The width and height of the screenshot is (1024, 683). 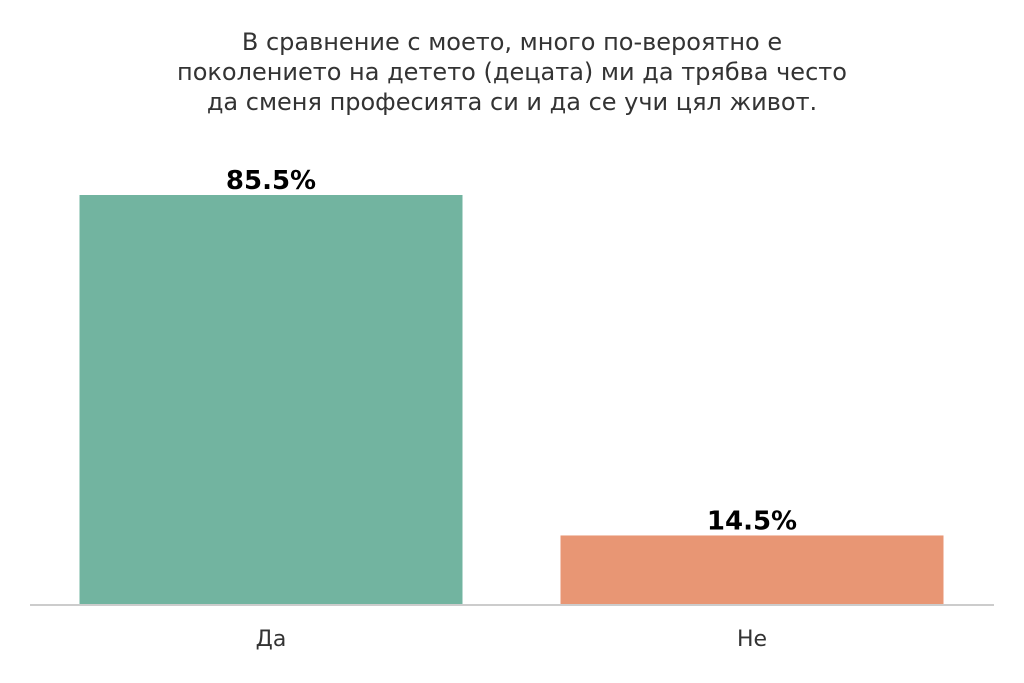 What do you see at coordinates (752, 521) in the screenshot?
I see `data-label-2: 14.5%` at bounding box center [752, 521].